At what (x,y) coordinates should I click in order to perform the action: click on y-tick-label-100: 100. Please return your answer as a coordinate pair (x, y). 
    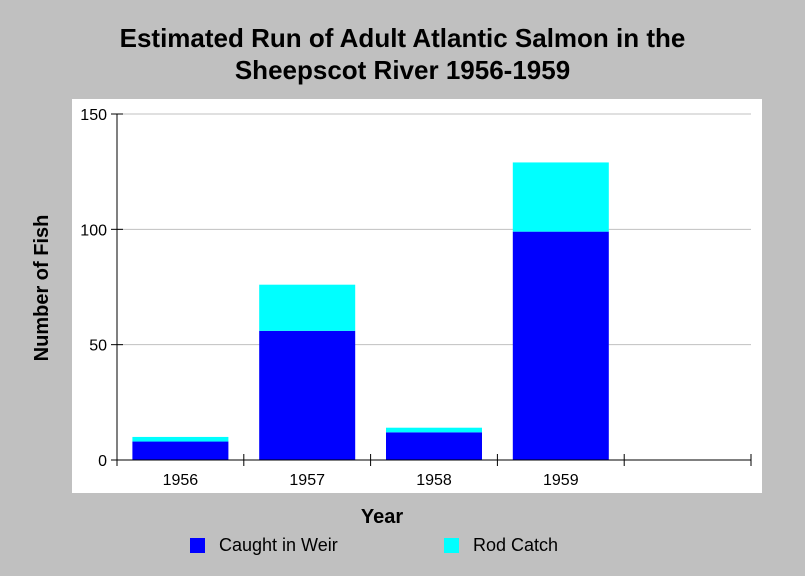
    Looking at the image, I should click on (93, 230).